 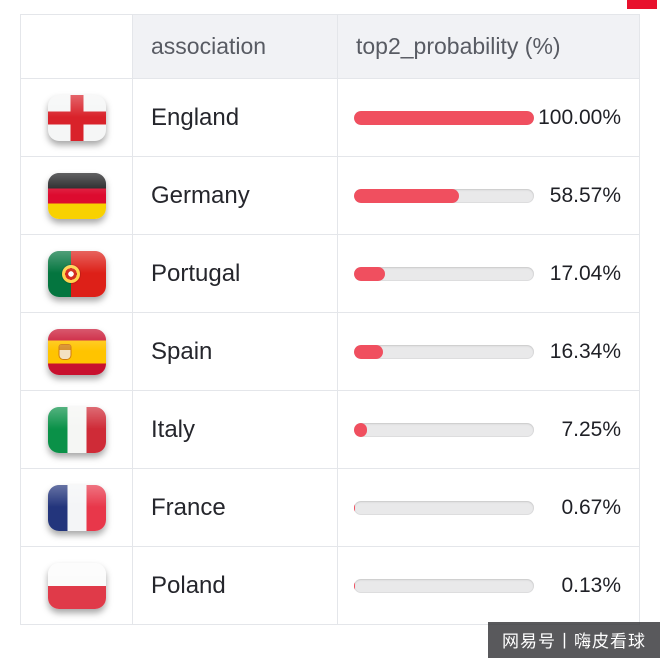 What do you see at coordinates (76, 429) in the screenshot?
I see `italy-flag-icon` at bounding box center [76, 429].